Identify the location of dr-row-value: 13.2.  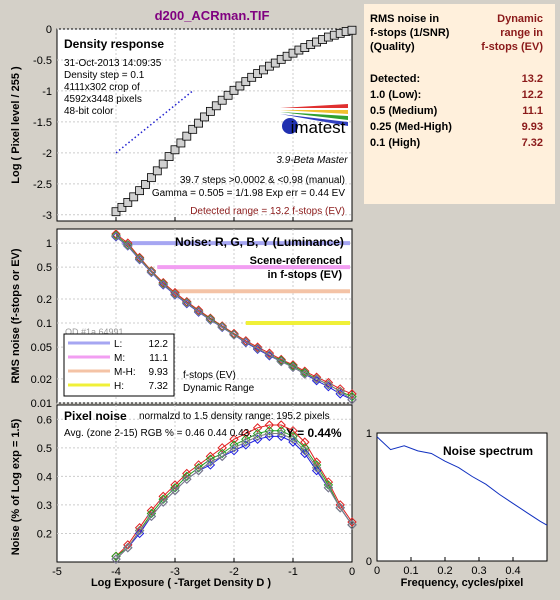
(532, 79).